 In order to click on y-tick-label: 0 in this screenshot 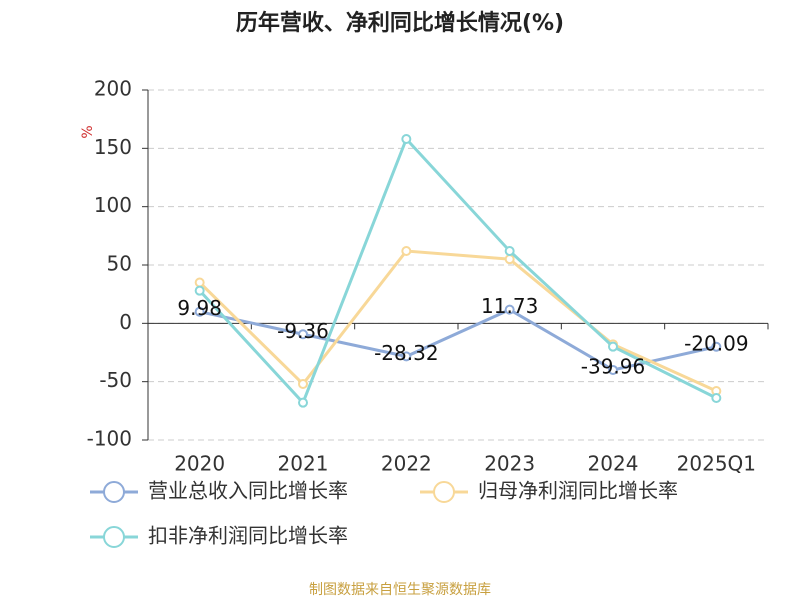, I will do `click(125, 322)`.